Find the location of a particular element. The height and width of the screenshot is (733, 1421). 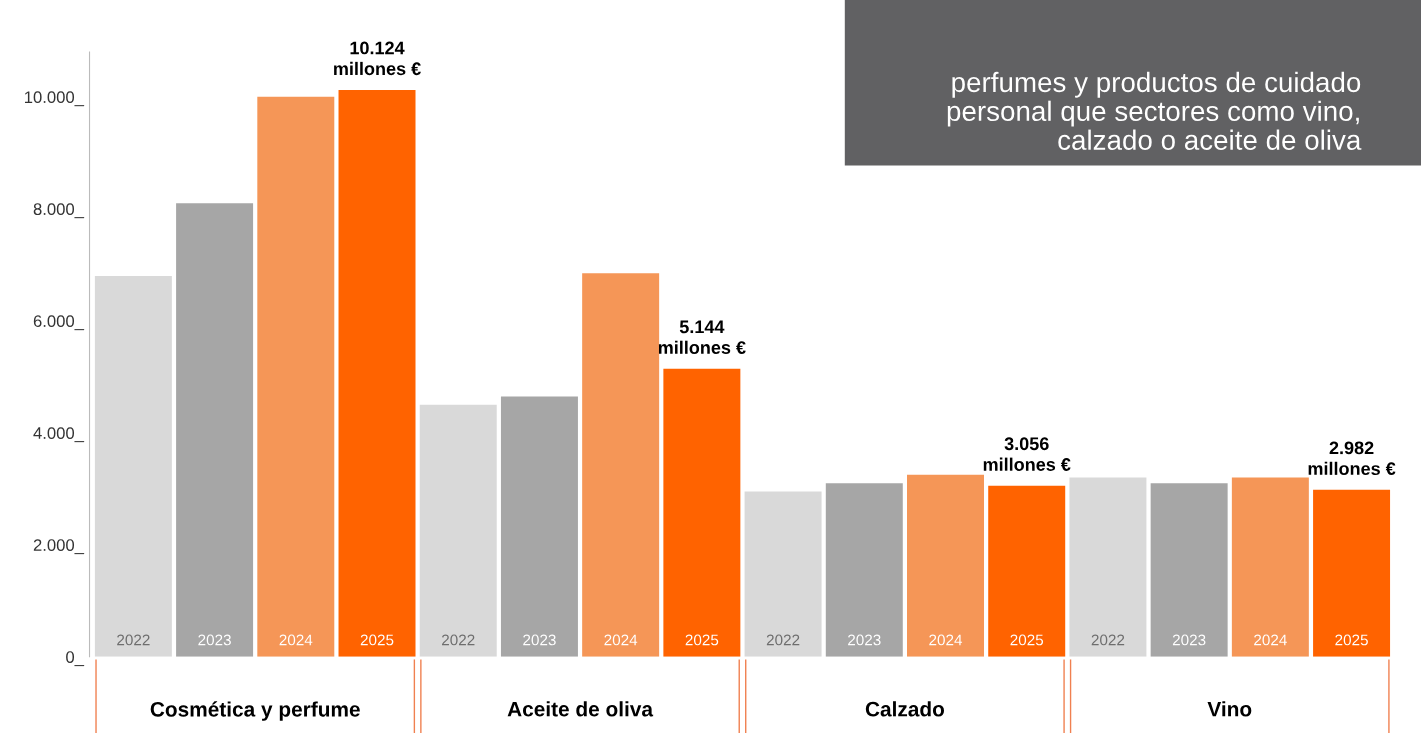

data-label: 10.124 millones € is located at coordinates (377, 58).